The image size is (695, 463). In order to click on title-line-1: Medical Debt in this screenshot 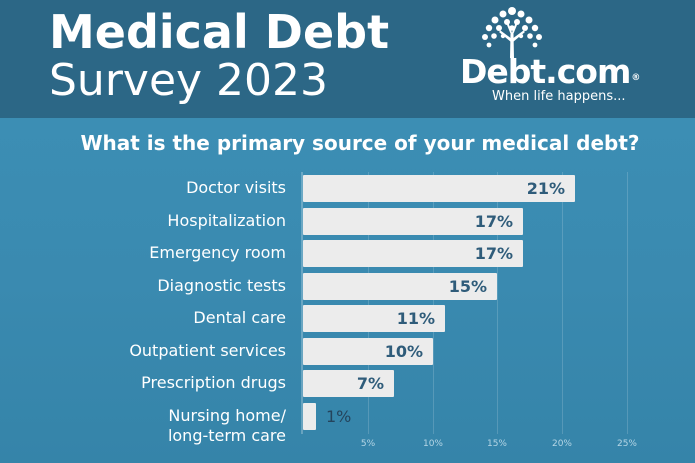, I will do `click(219, 32)`.